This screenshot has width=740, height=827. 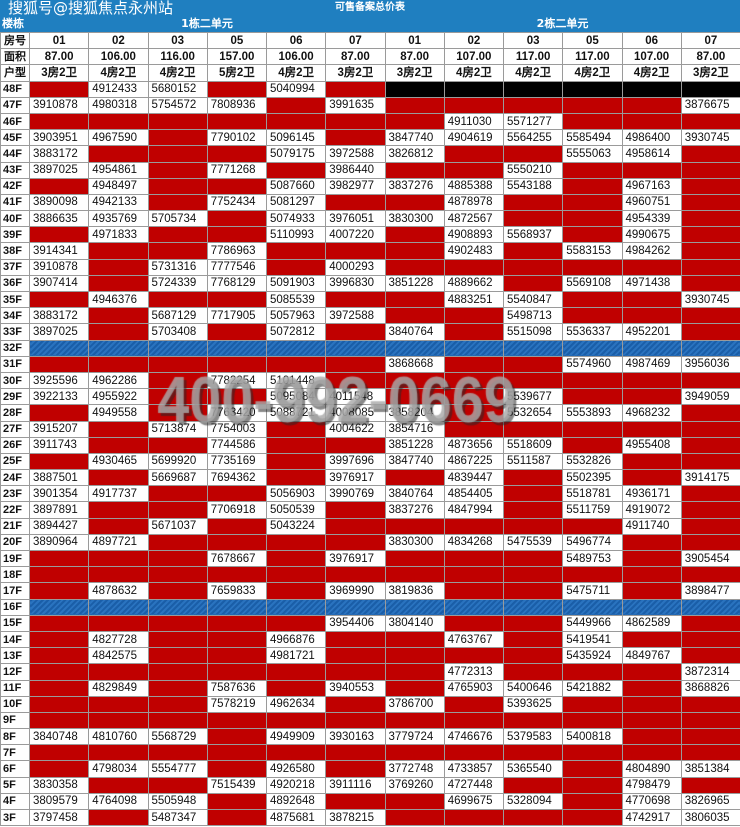 I want to click on table-row: 38F 3914341 7786963 4902483 5583153 4984262, so click(x=370, y=251).